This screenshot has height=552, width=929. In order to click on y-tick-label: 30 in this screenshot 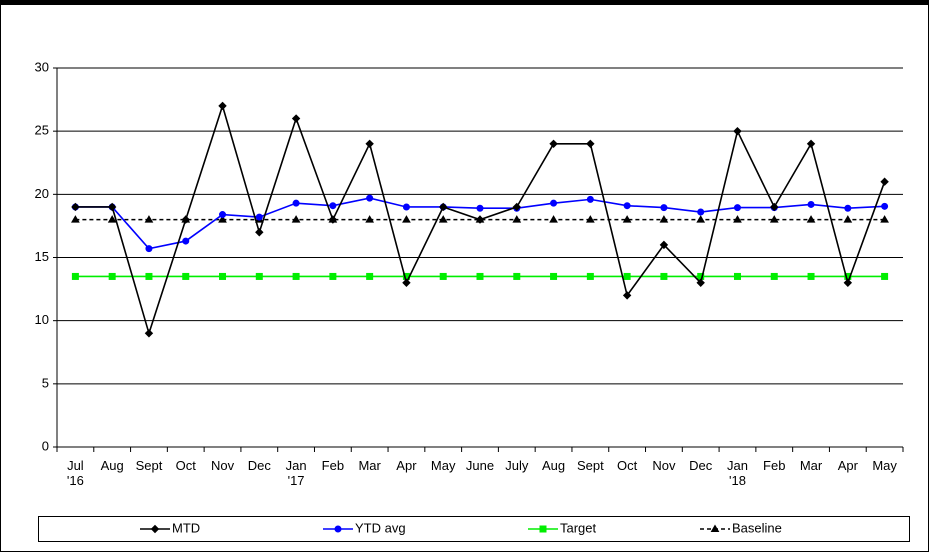, I will do `click(42, 66)`.